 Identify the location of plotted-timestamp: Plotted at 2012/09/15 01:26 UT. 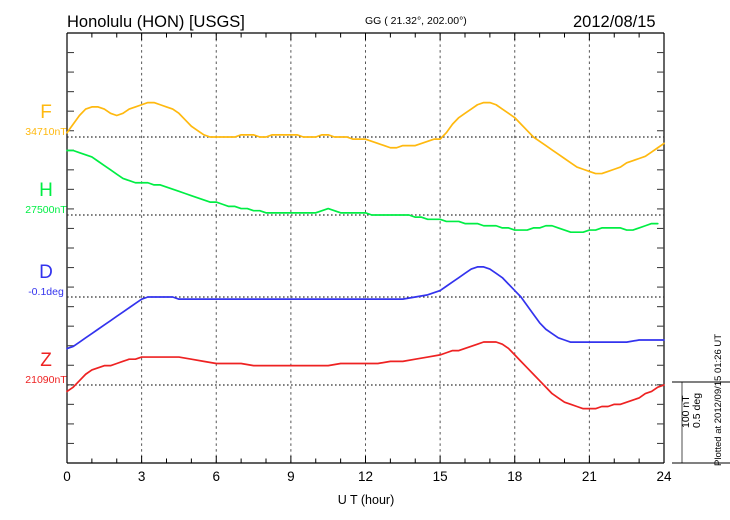
(718, 400).